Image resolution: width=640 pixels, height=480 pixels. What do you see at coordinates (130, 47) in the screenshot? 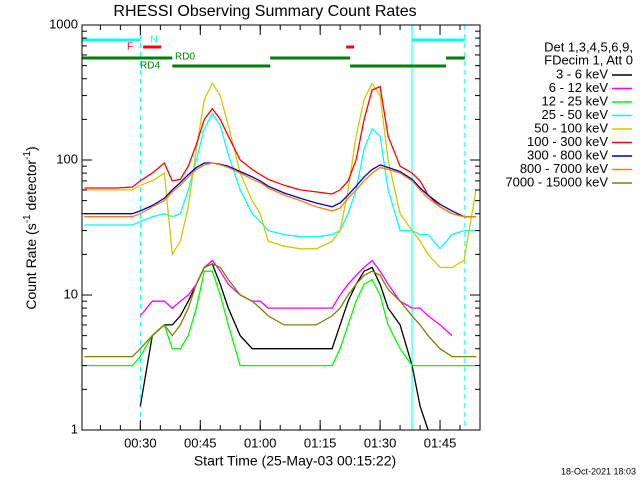
I see `flag-label: F` at bounding box center [130, 47].